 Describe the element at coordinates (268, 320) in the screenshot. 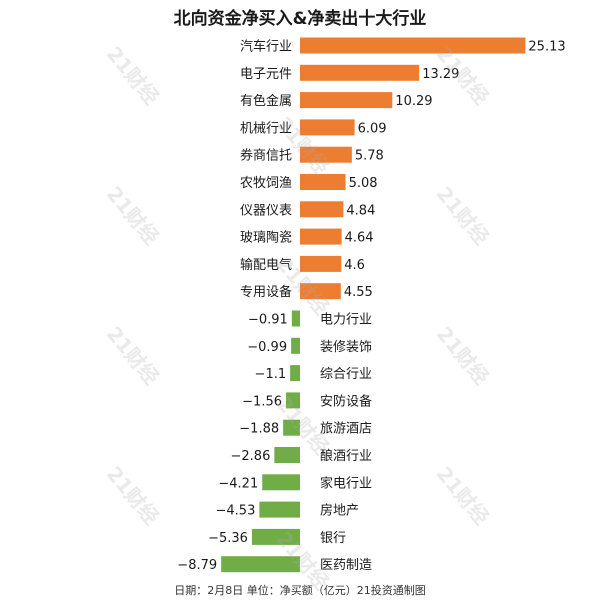

I see `data-label: −0.91` at that location.